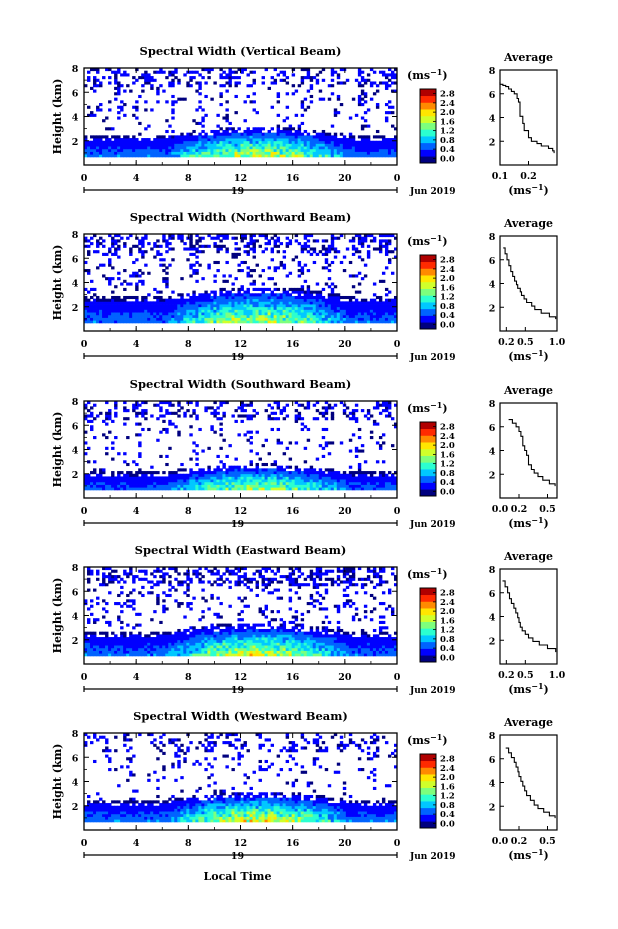 The height and width of the screenshot is (929, 618). I want to click on colorbar-tick-label: 0.8, so click(447, 307).